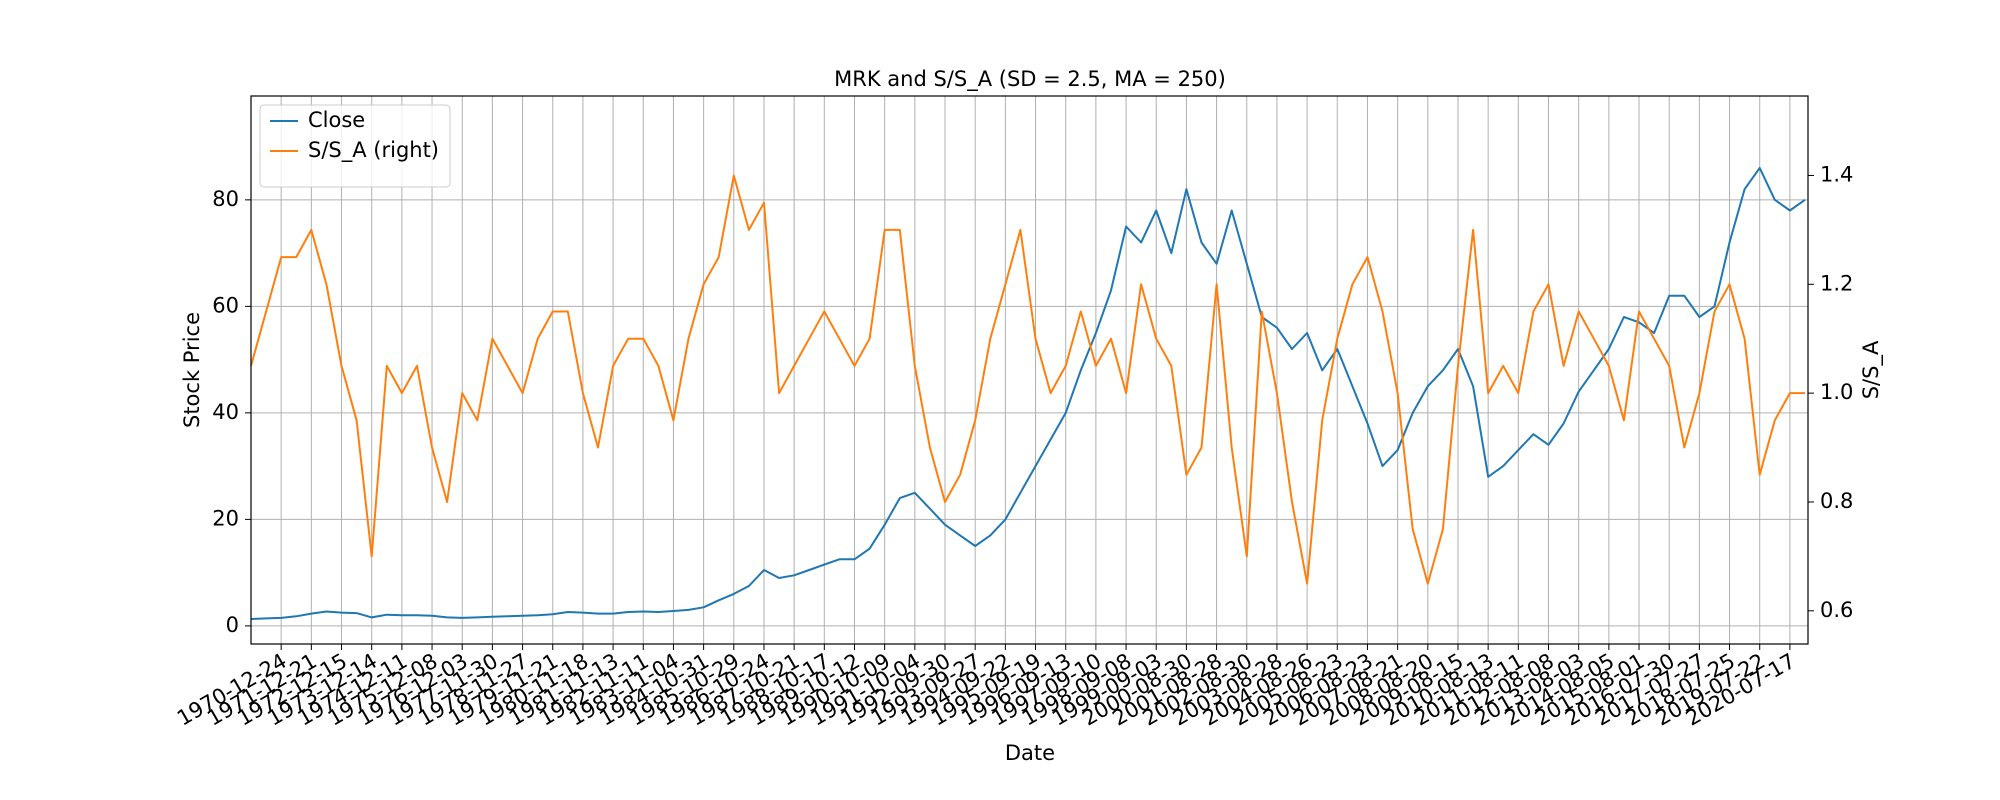  I want to click on y-tick-label: 0, so click(232, 625).